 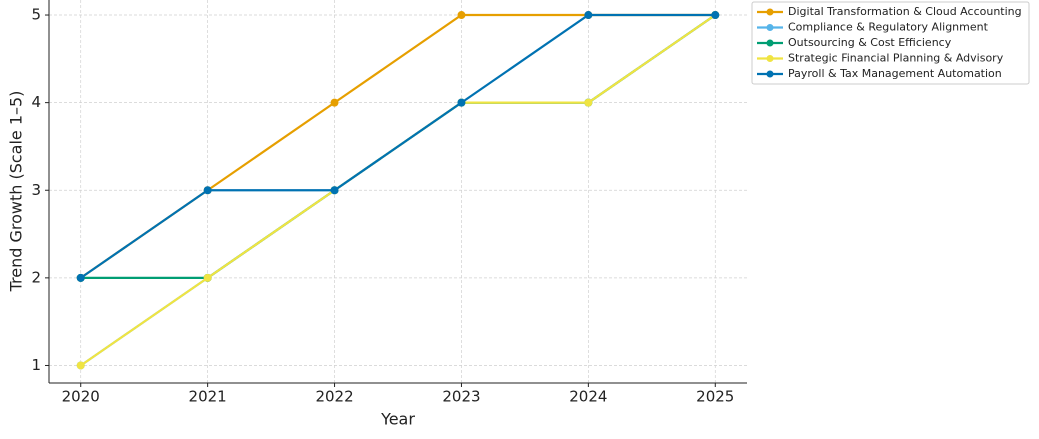 I want to click on x-tick-label: 2024, so click(x=588, y=397).